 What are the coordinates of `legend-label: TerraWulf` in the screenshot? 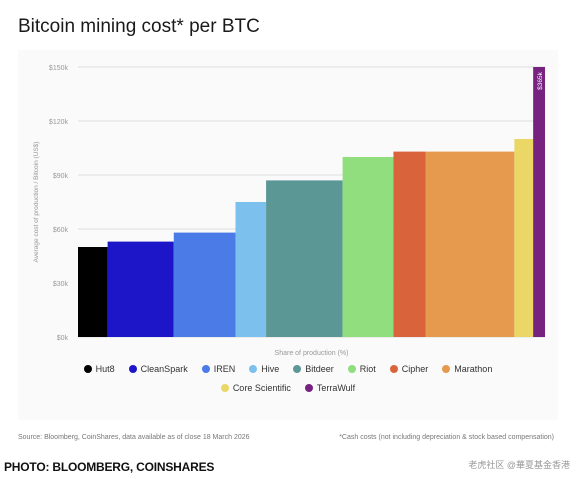 It's located at (336, 388).